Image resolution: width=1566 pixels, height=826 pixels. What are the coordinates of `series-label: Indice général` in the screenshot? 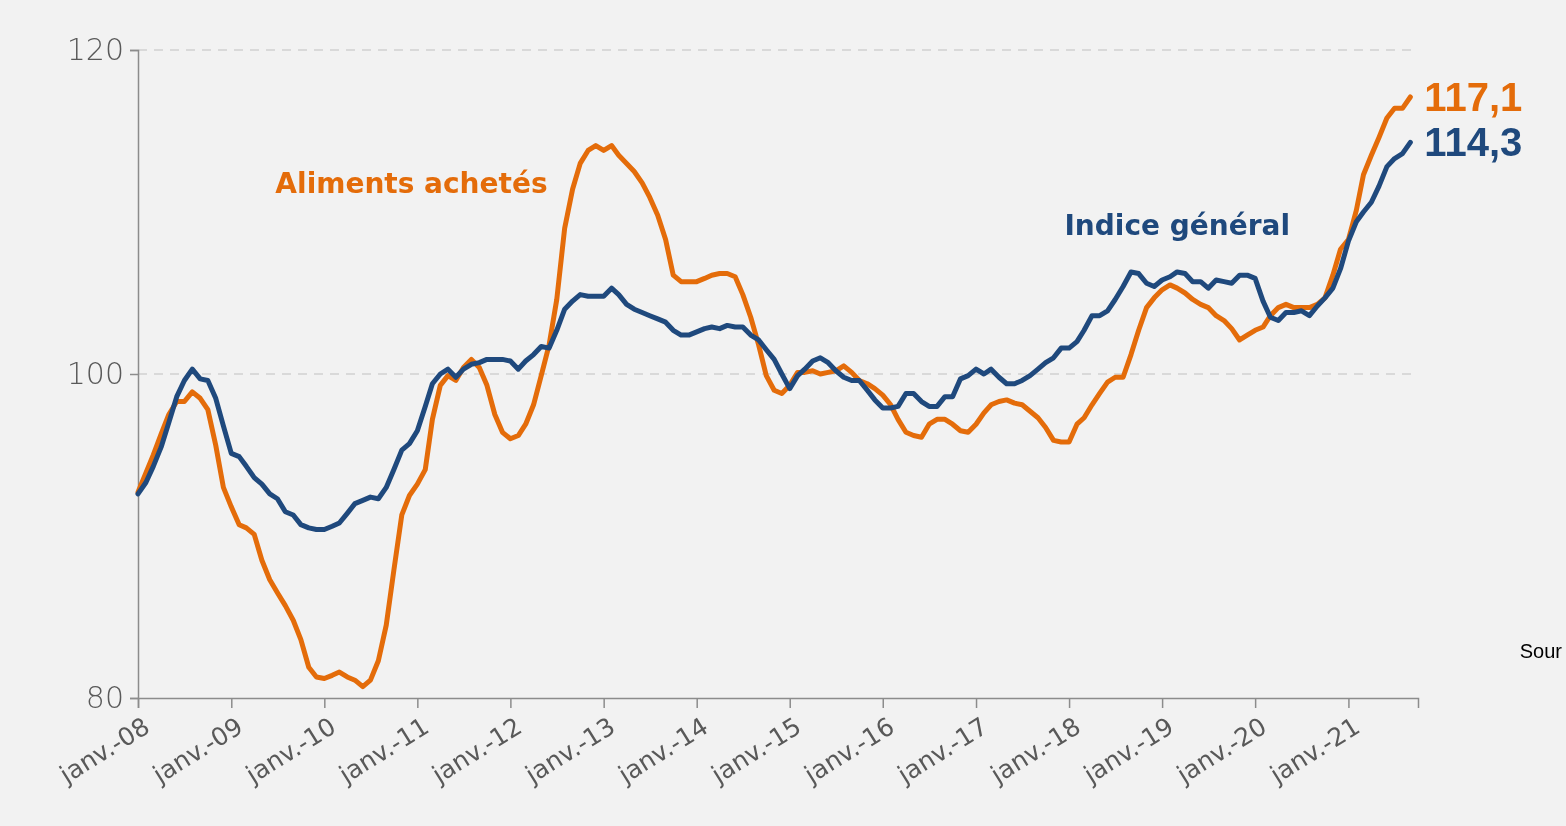 It's located at (1177, 225).